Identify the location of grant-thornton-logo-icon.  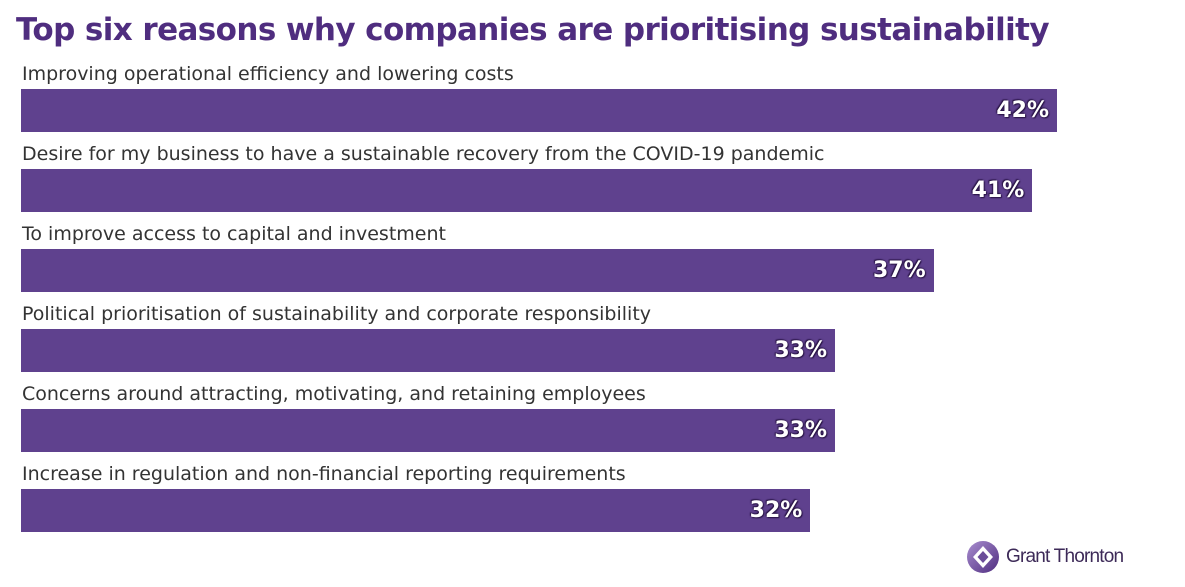
(983, 557).